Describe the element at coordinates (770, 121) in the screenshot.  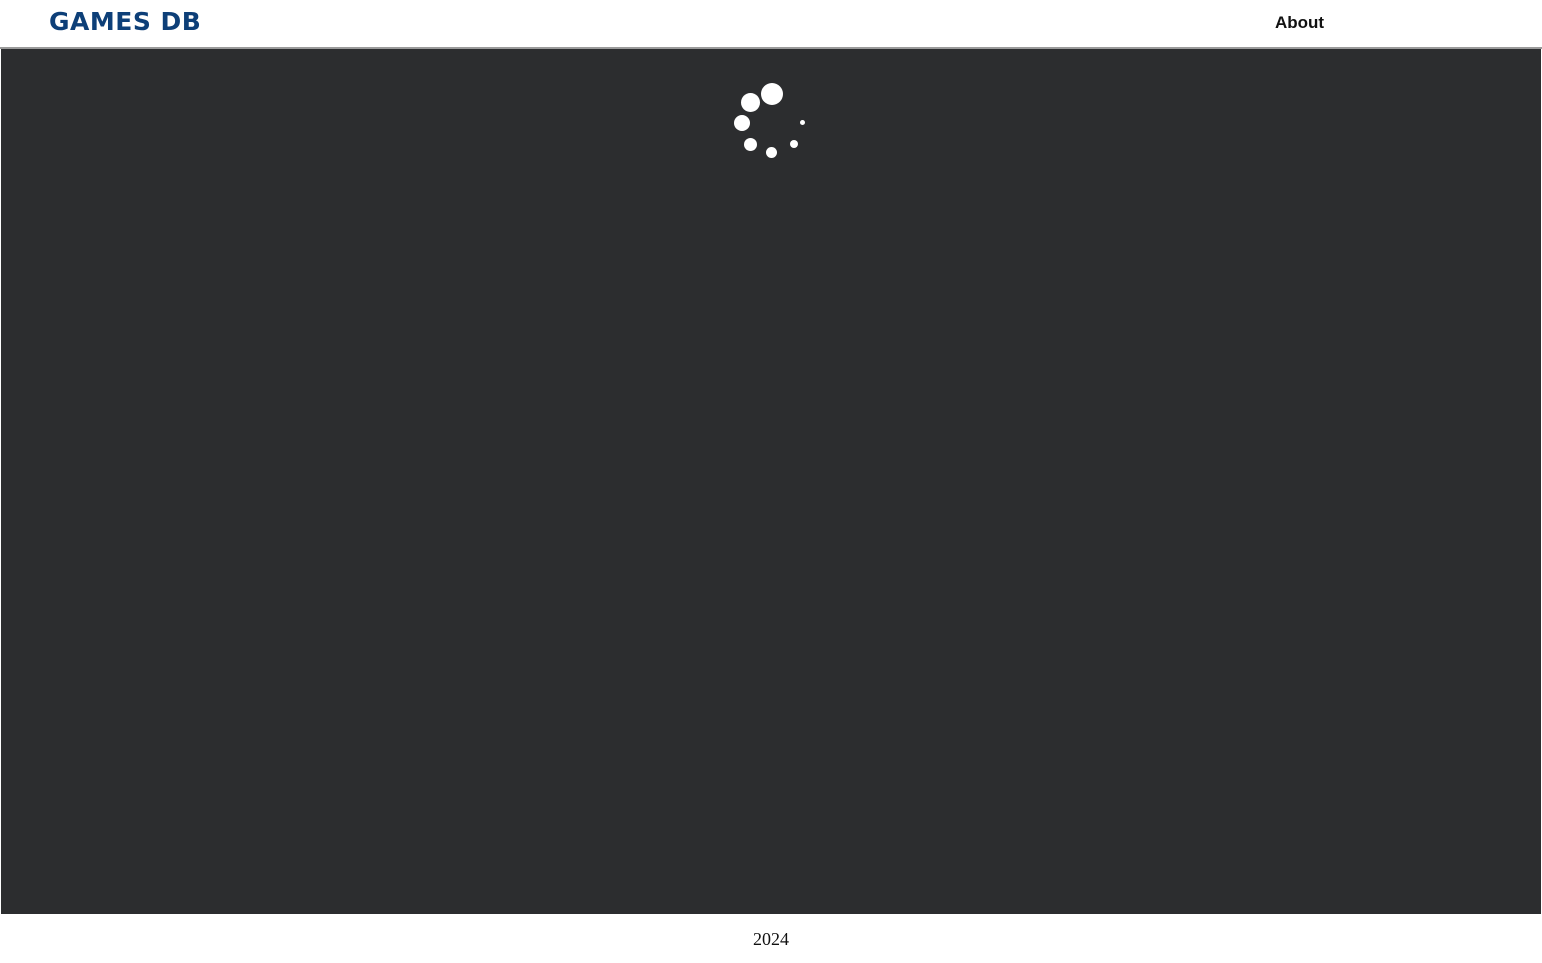
I see `loading-spinner-icon` at that location.